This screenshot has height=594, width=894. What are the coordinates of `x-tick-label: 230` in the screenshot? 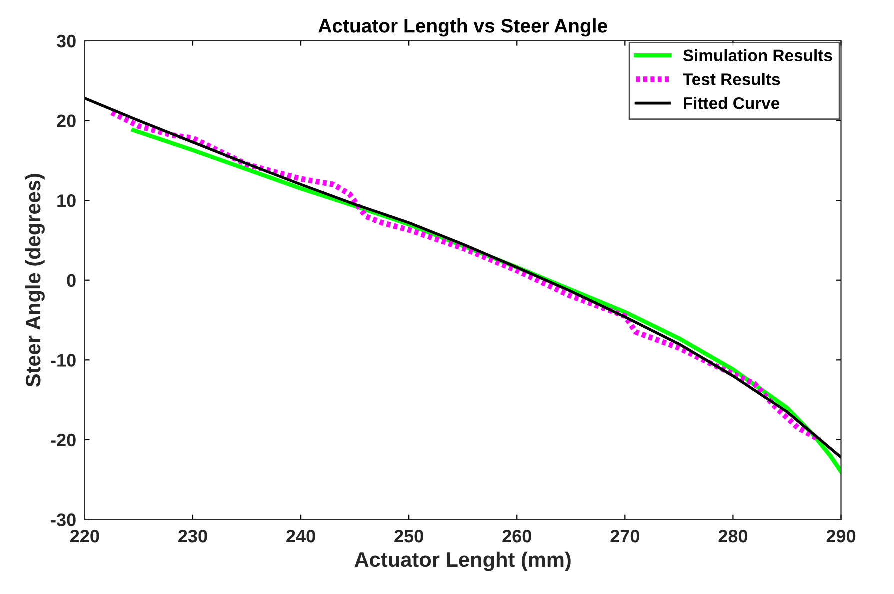 It's located at (193, 536).